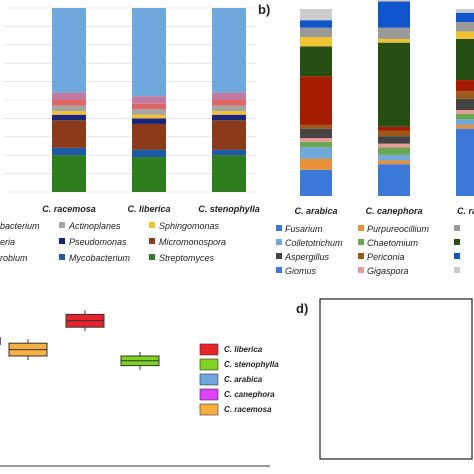 The height and width of the screenshot is (474, 474). Describe the element at coordinates (189, 226) in the screenshot. I see `legend-label-a: Sphingomonas` at that location.